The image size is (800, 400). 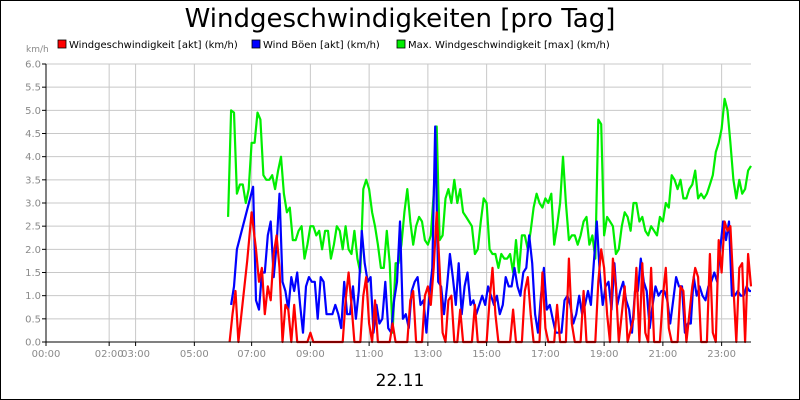 What do you see at coordinates (486, 354) in the screenshot?
I see `x-tick-label: 15:00` at bounding box center [486, 354].